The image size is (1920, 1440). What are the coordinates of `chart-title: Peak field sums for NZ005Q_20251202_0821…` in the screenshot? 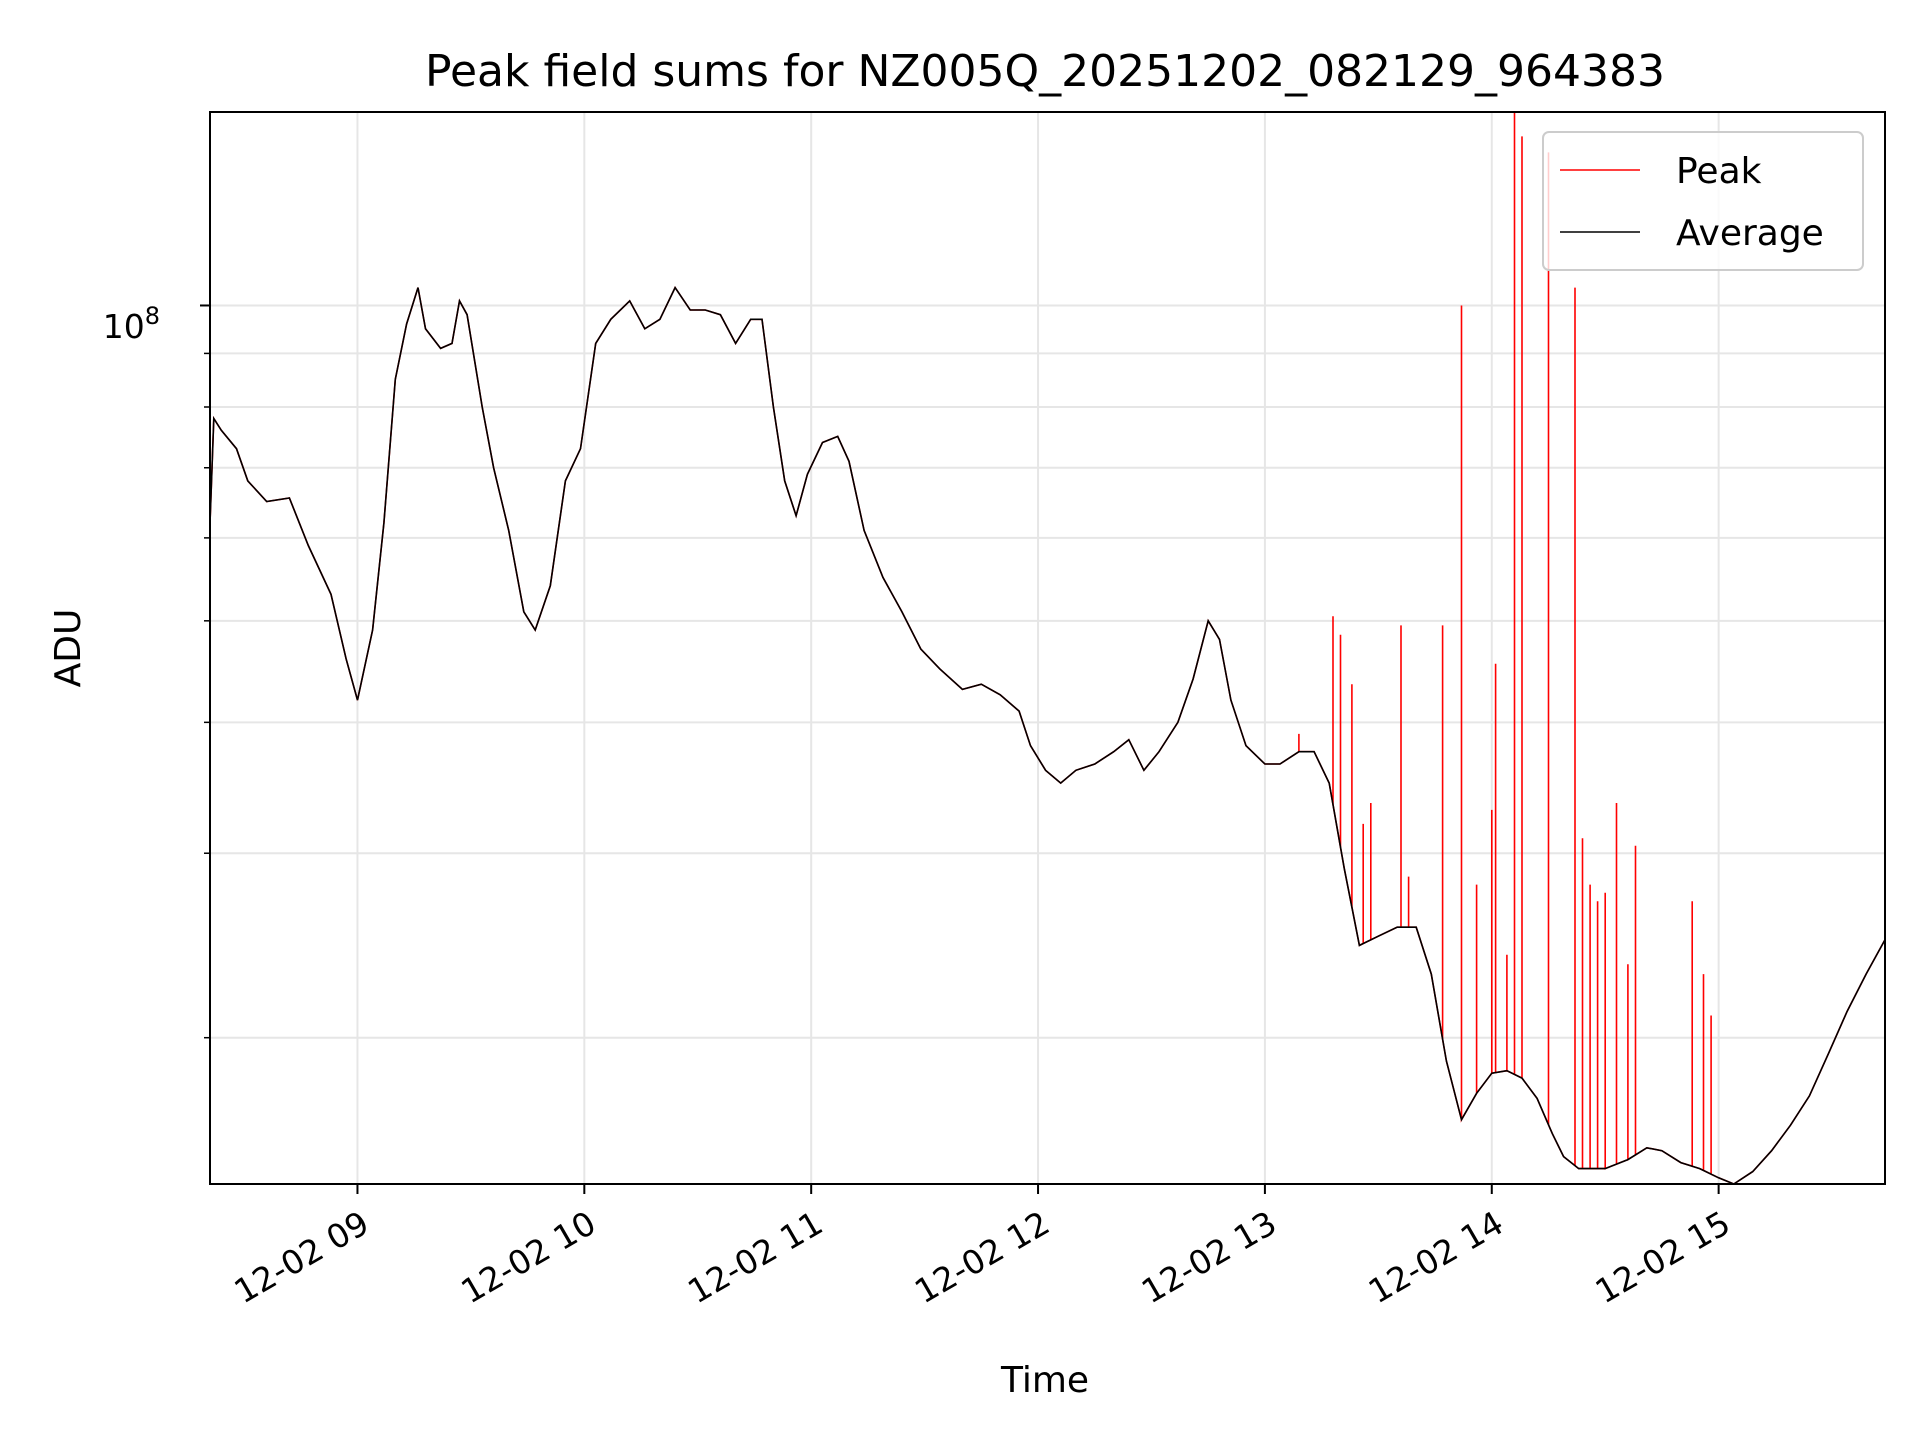 It's located at (1045, 71).